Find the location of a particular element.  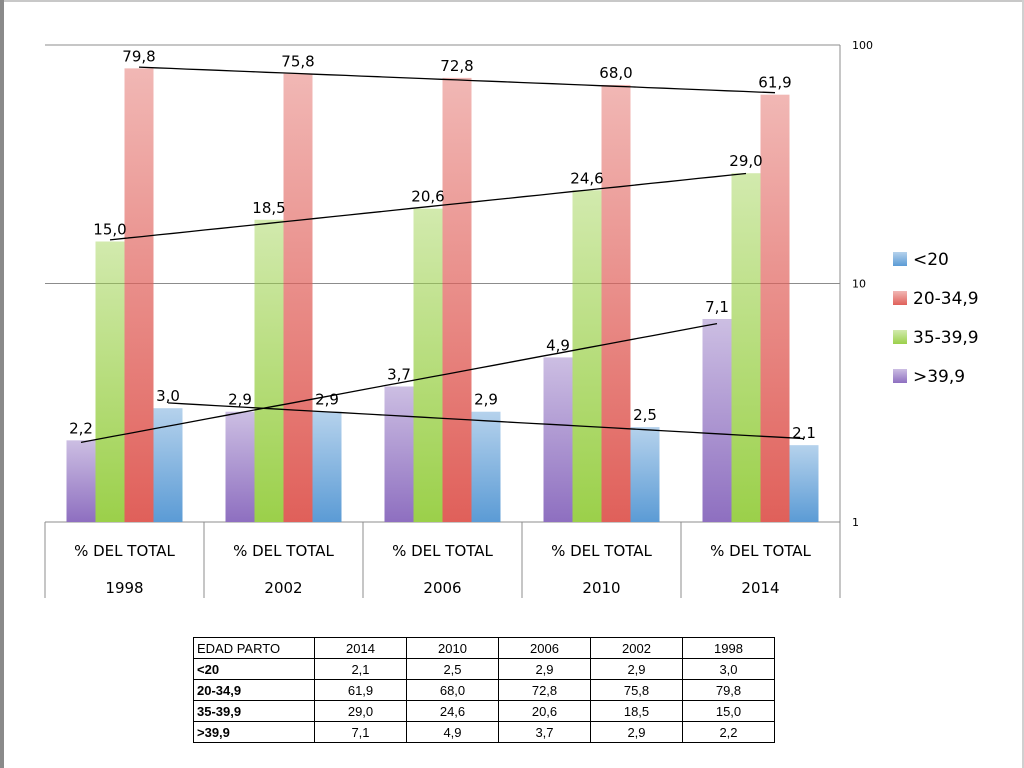

table-cell: 20,6 is located at coordinates (544, 711).